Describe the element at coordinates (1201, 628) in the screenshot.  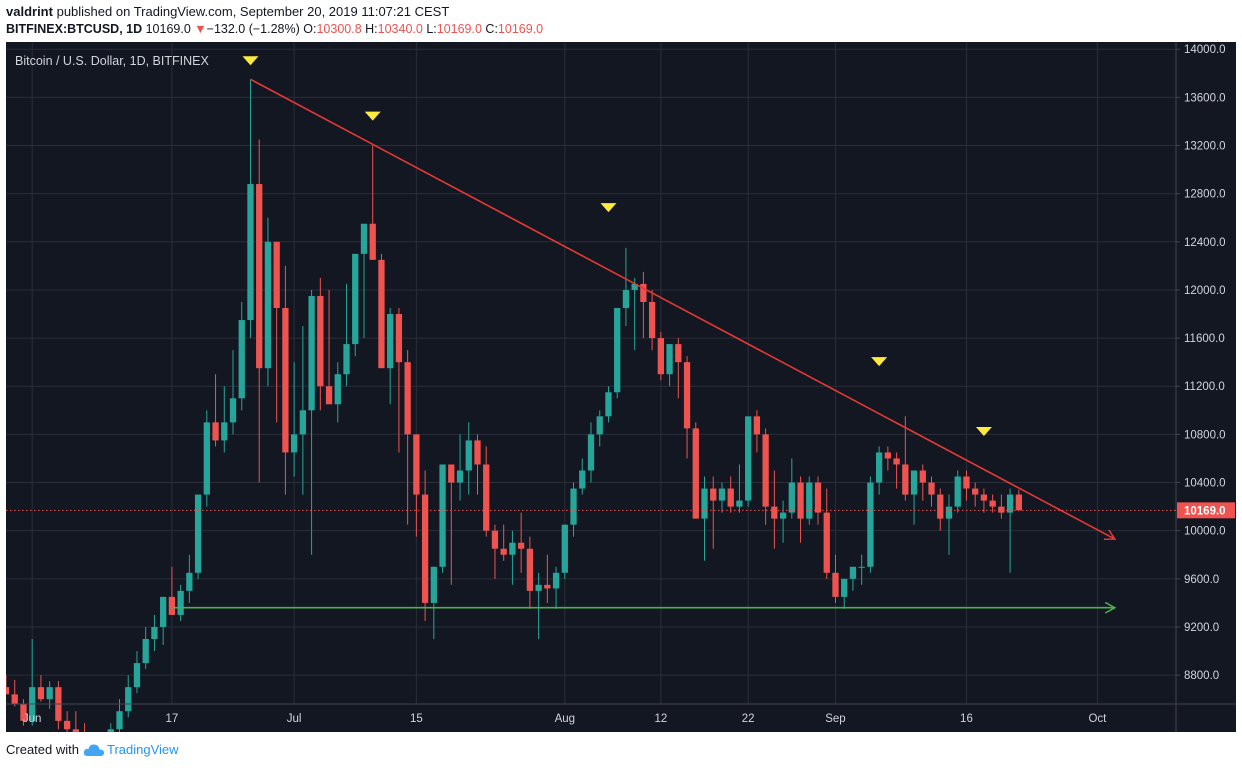
I see `y-tick-label: 9200.0` at that location.